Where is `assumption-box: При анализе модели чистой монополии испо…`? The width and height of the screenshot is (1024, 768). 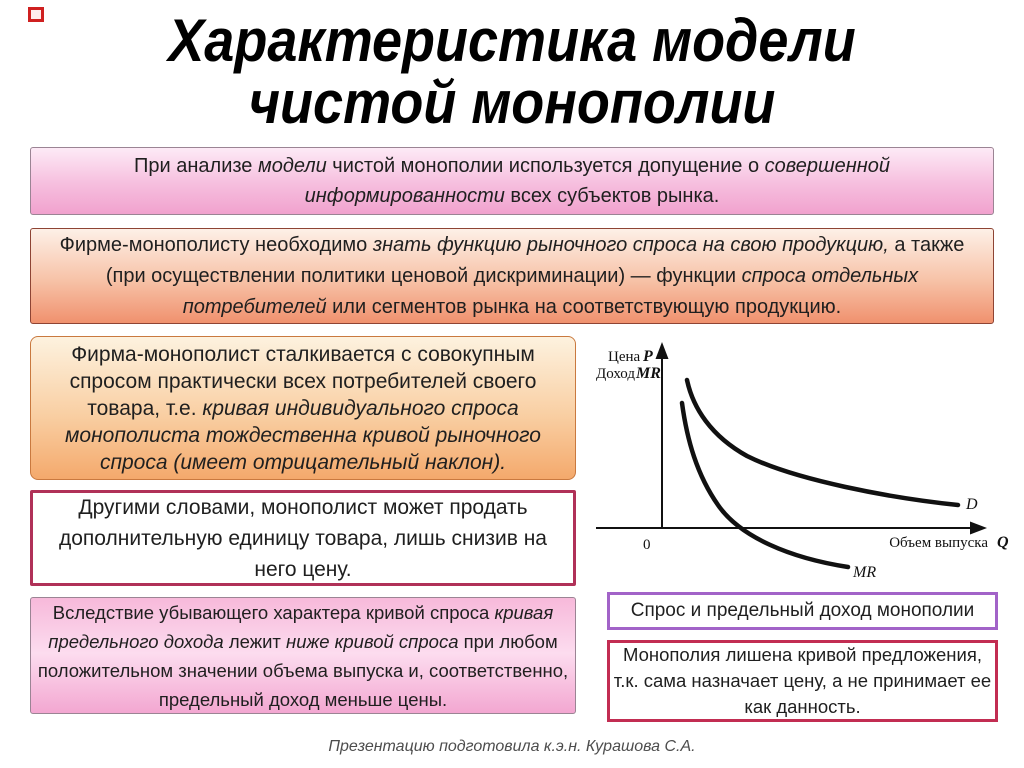 assumption-box: При анализе модели чистой монополии испо… is located at coordinates (512, 181).